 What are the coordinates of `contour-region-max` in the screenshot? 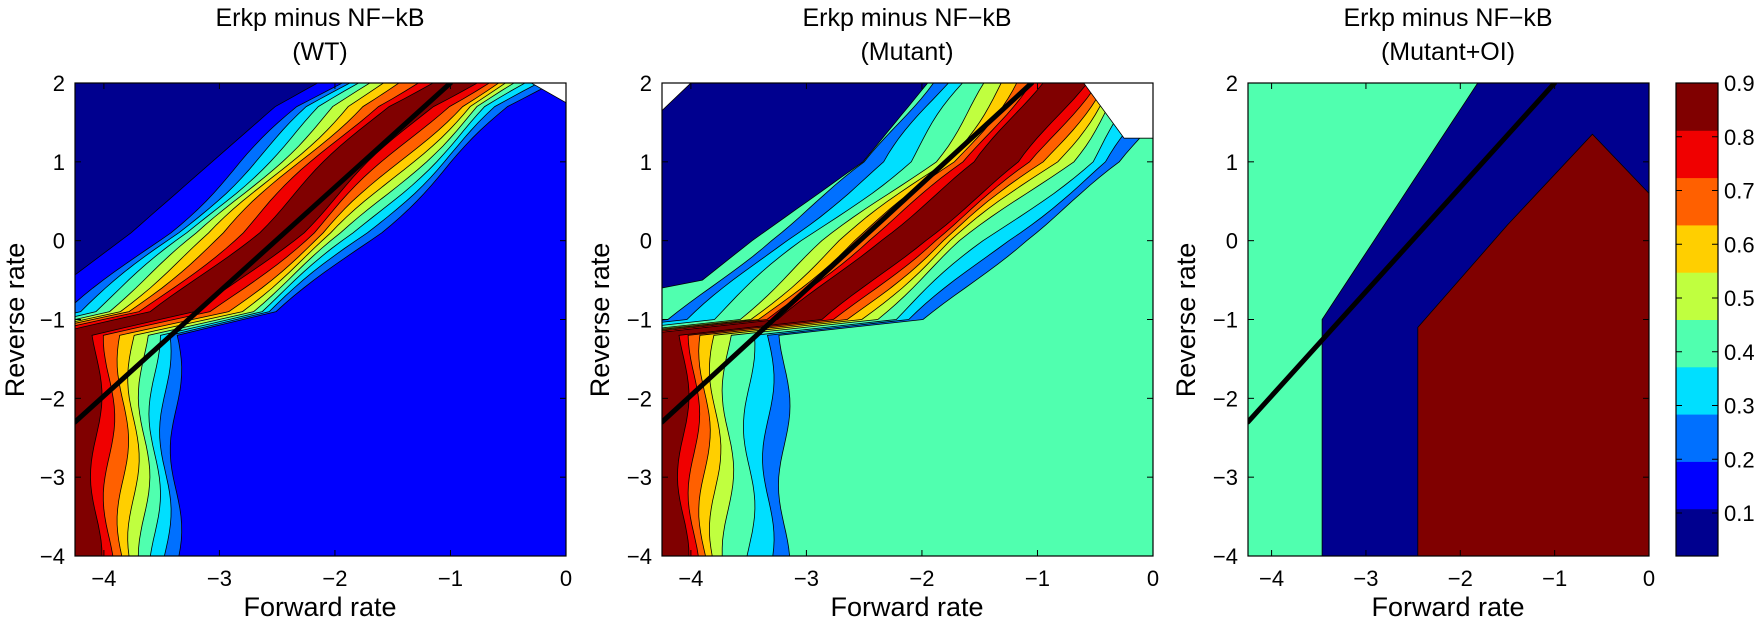 It's located at (1533, 344).